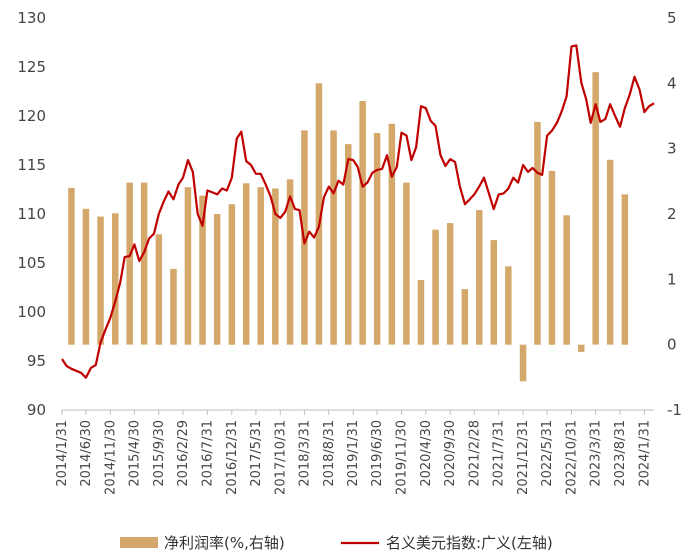 Image resolution: width=690 pixels, height=558 pixels. I want to click on left-axis-tick-label: 120, so click(31, 116).